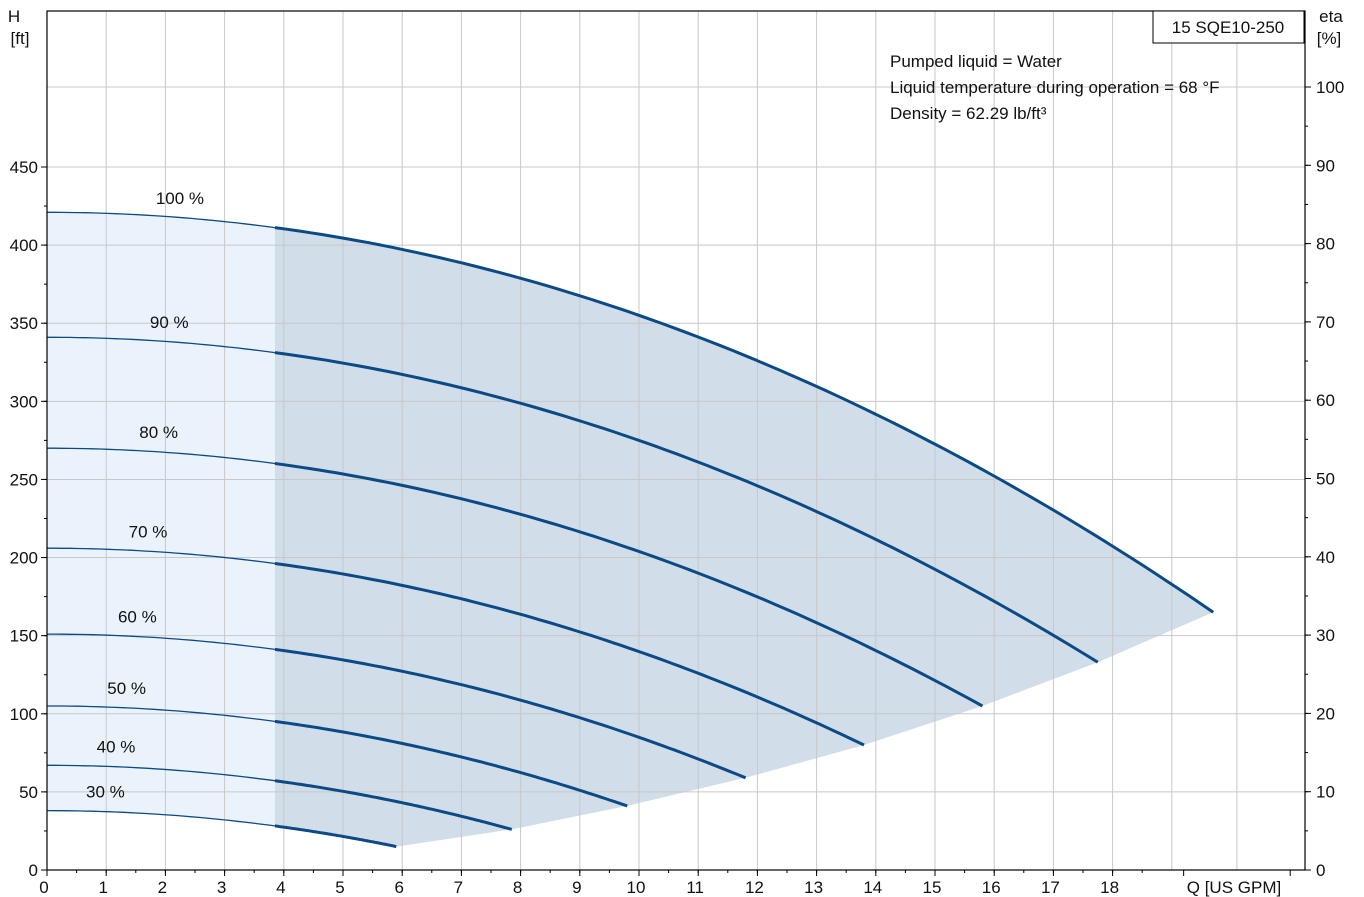  Describe the element at coordinates (280, 887) in the screenshot. I see `x-tick-label: 4` at that location.